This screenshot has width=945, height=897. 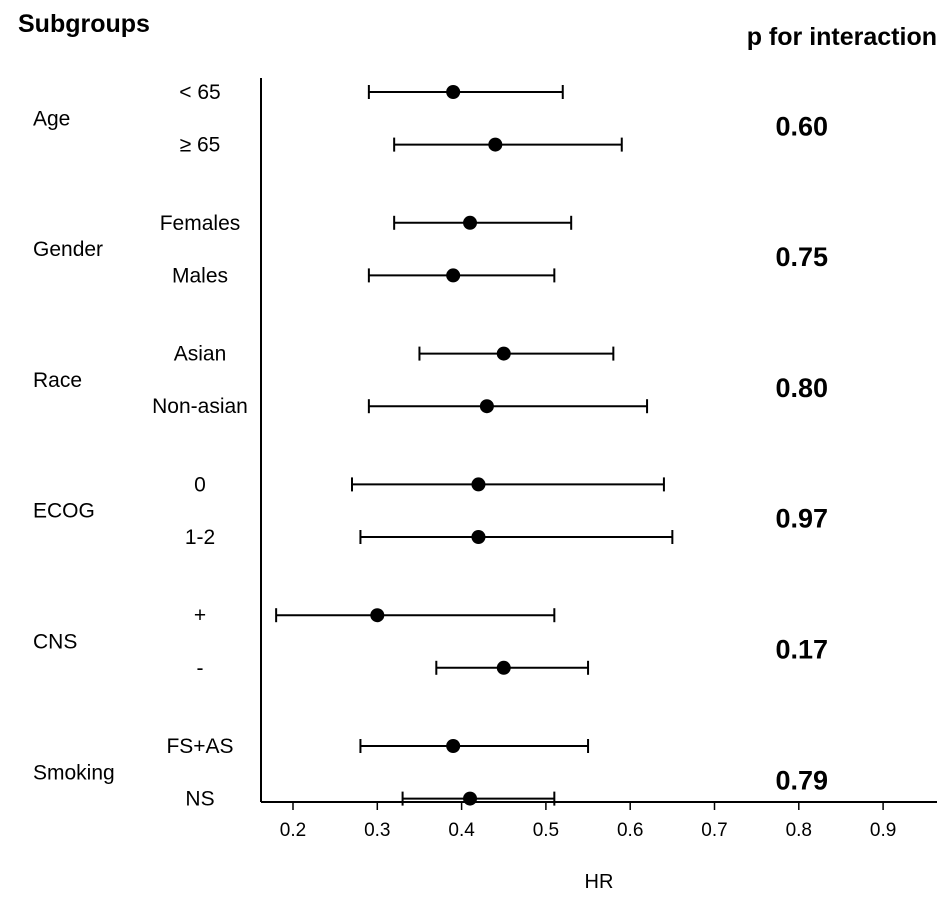 I want to click on p-value-gender: 0.75, so click(x=801, y=257).